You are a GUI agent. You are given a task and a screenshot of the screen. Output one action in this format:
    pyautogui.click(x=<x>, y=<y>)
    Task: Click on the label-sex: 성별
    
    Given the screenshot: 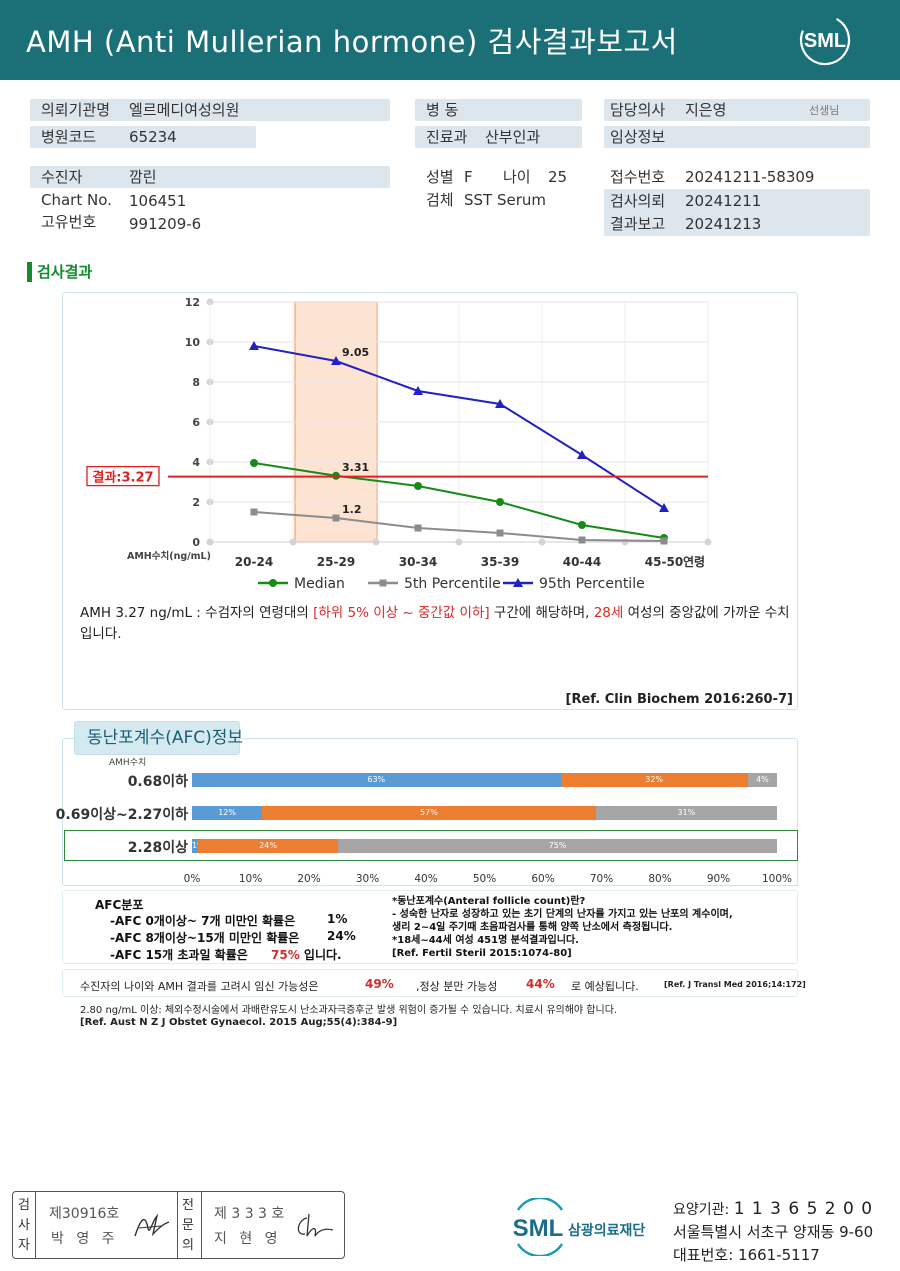 What is the action you would take?
    pyautogui.click(x=440, y=177)
    